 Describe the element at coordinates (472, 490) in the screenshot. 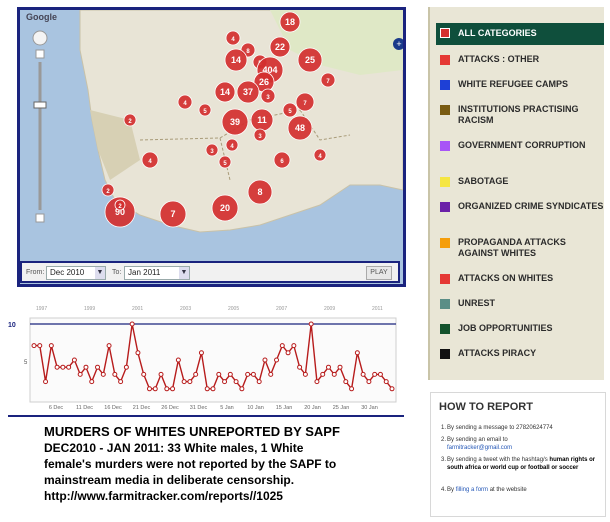

I see `form-link: filling a form` at that location.